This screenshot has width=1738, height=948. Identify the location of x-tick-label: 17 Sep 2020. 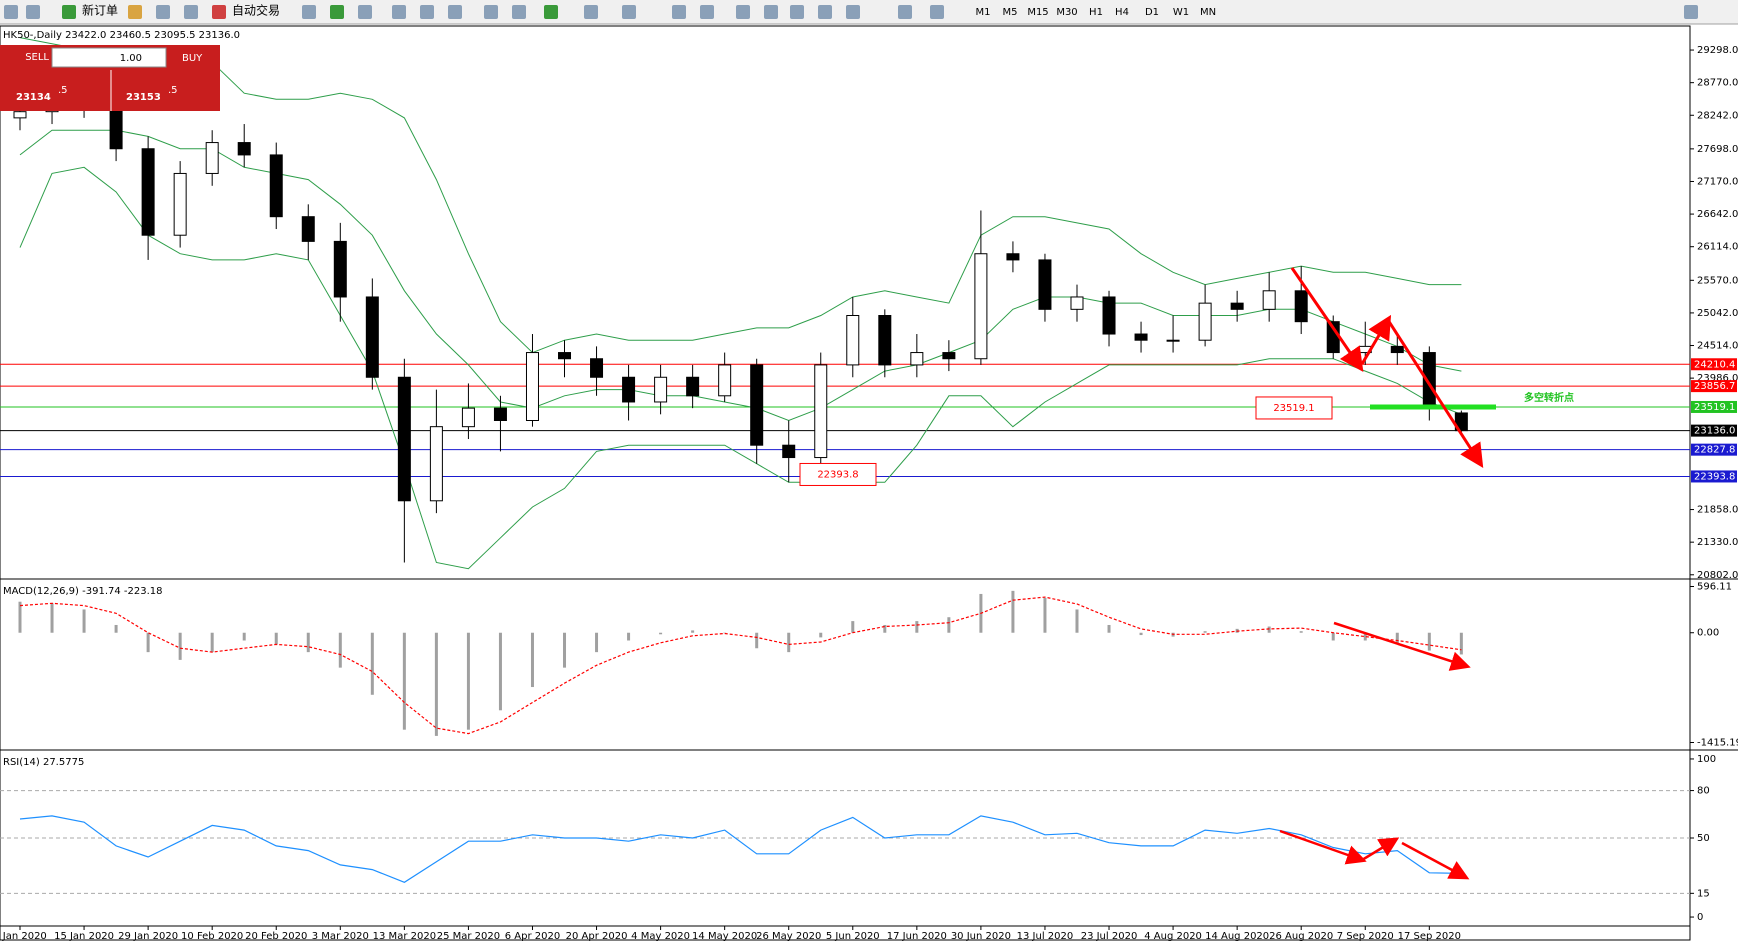
(1429, 936).